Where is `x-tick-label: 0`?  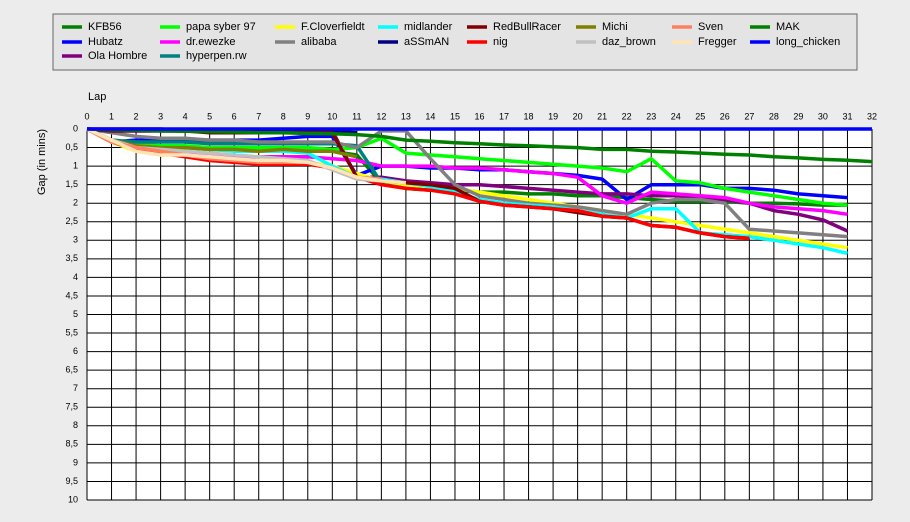 x-tick-label: 0 is located at coordinates (86, 116).